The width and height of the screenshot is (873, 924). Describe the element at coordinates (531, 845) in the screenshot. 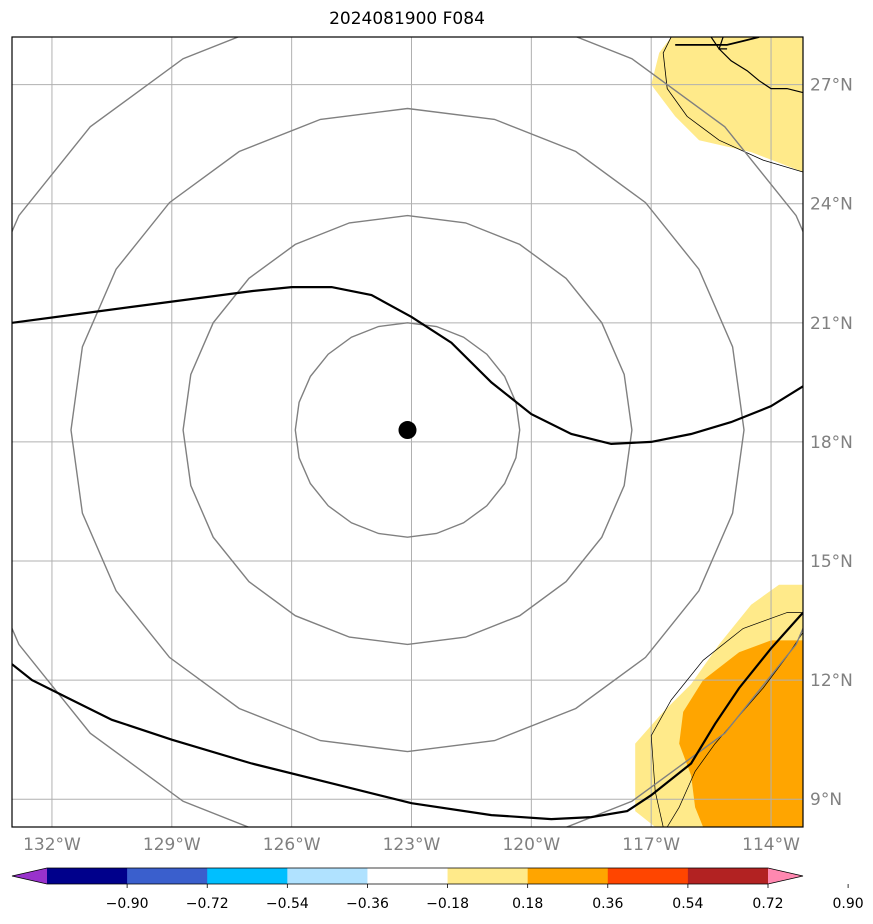

I see `longitude-label: 120°W` at that location.